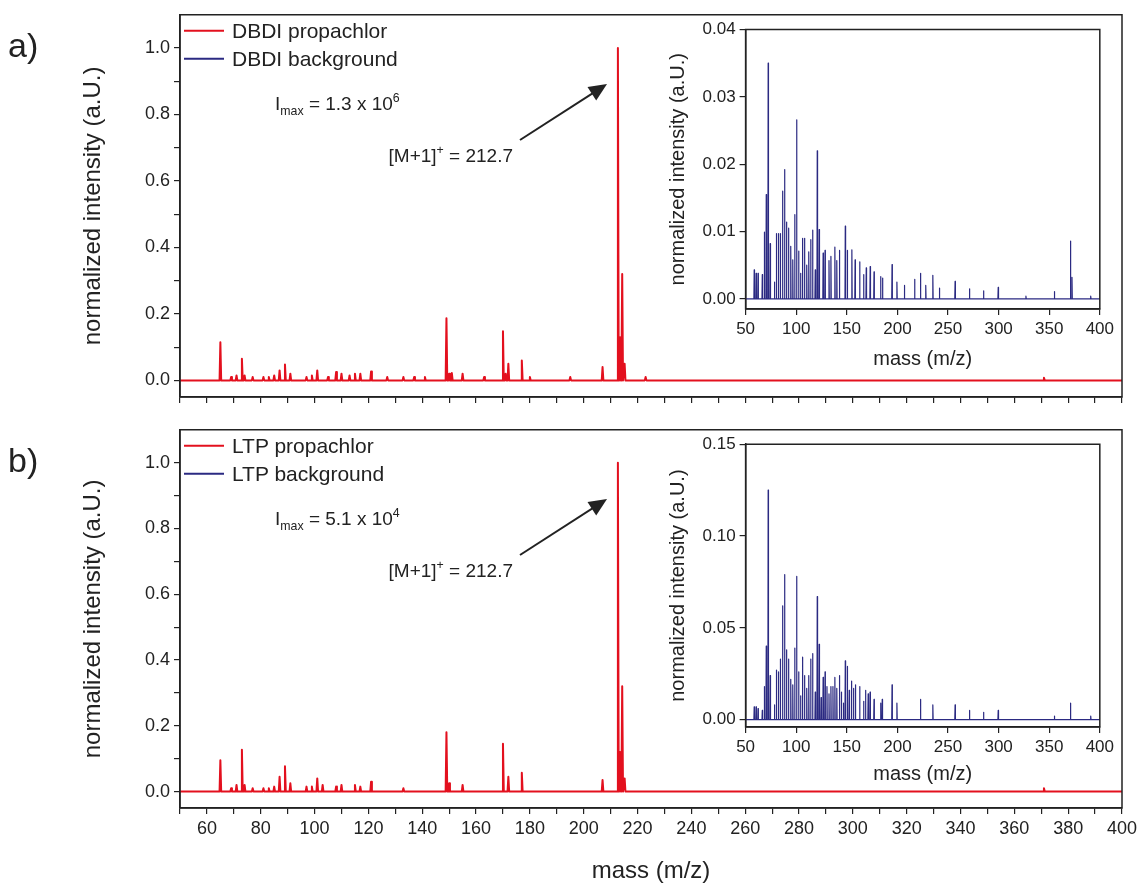 The image size is (1144, 890). Describe the element at coordinates (1014, 827) in the screenshot. I see `x-tick-label: 360` at that location.